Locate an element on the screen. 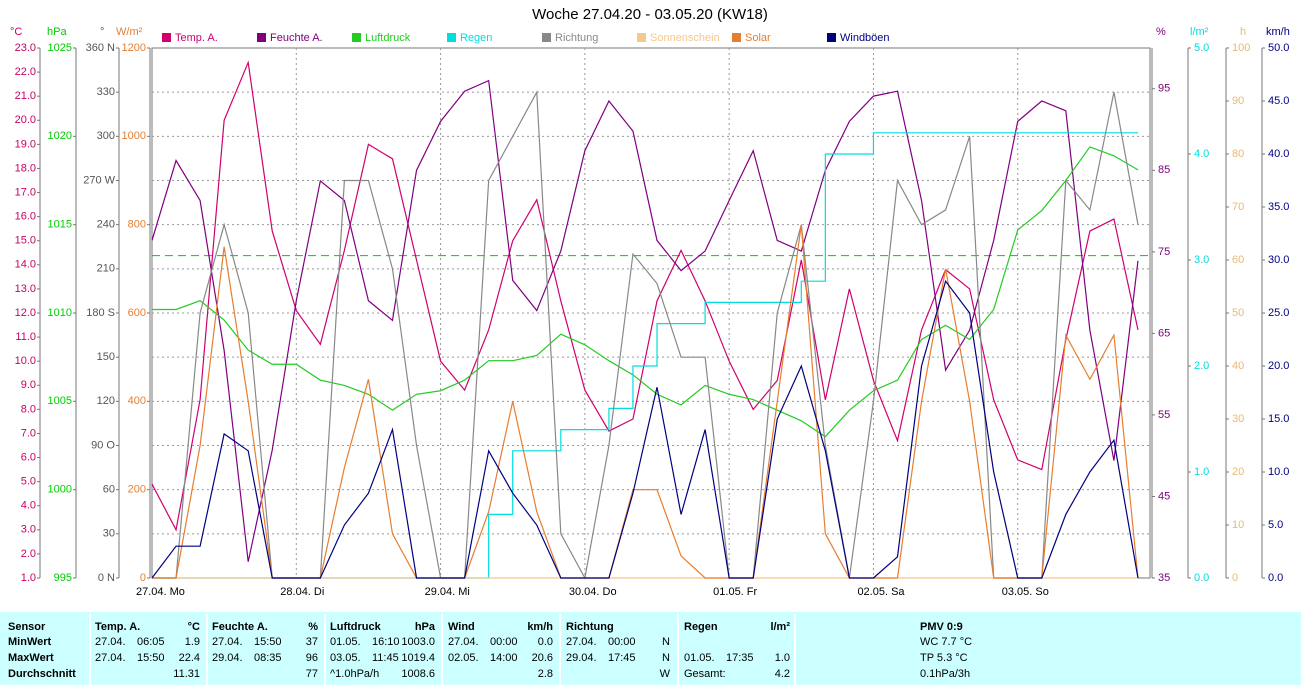  y-tick-label: 3.0 is located at coordinates (28, 530).